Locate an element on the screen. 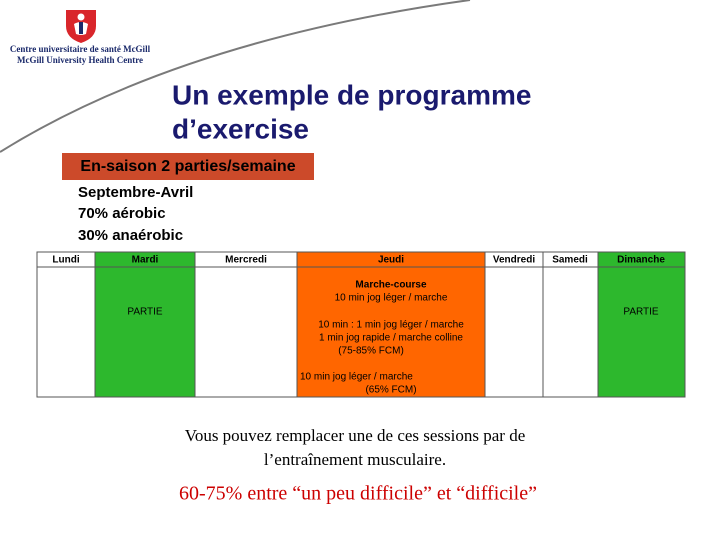 The image size is (720, 540). season-text: En-saison 2 parties/semaine is located at coordinates (187, 166).